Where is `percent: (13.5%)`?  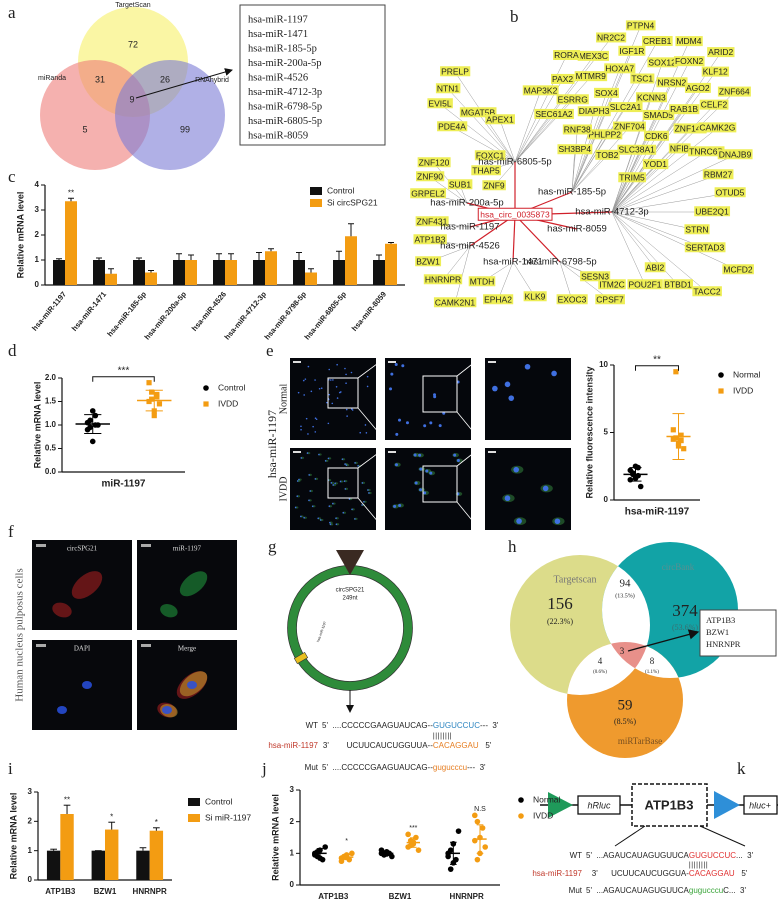
percent: (13.5%) is located at coordinates (625, 595).